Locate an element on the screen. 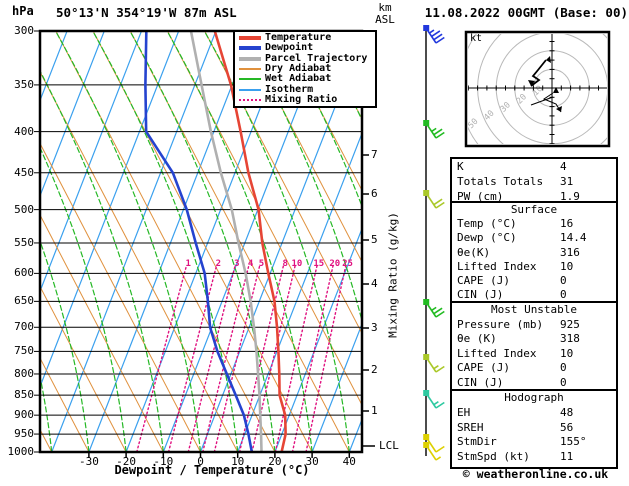 The image size is (629, 486). stats-label: StmSpd (kt) is located at coordinates (493, 457).